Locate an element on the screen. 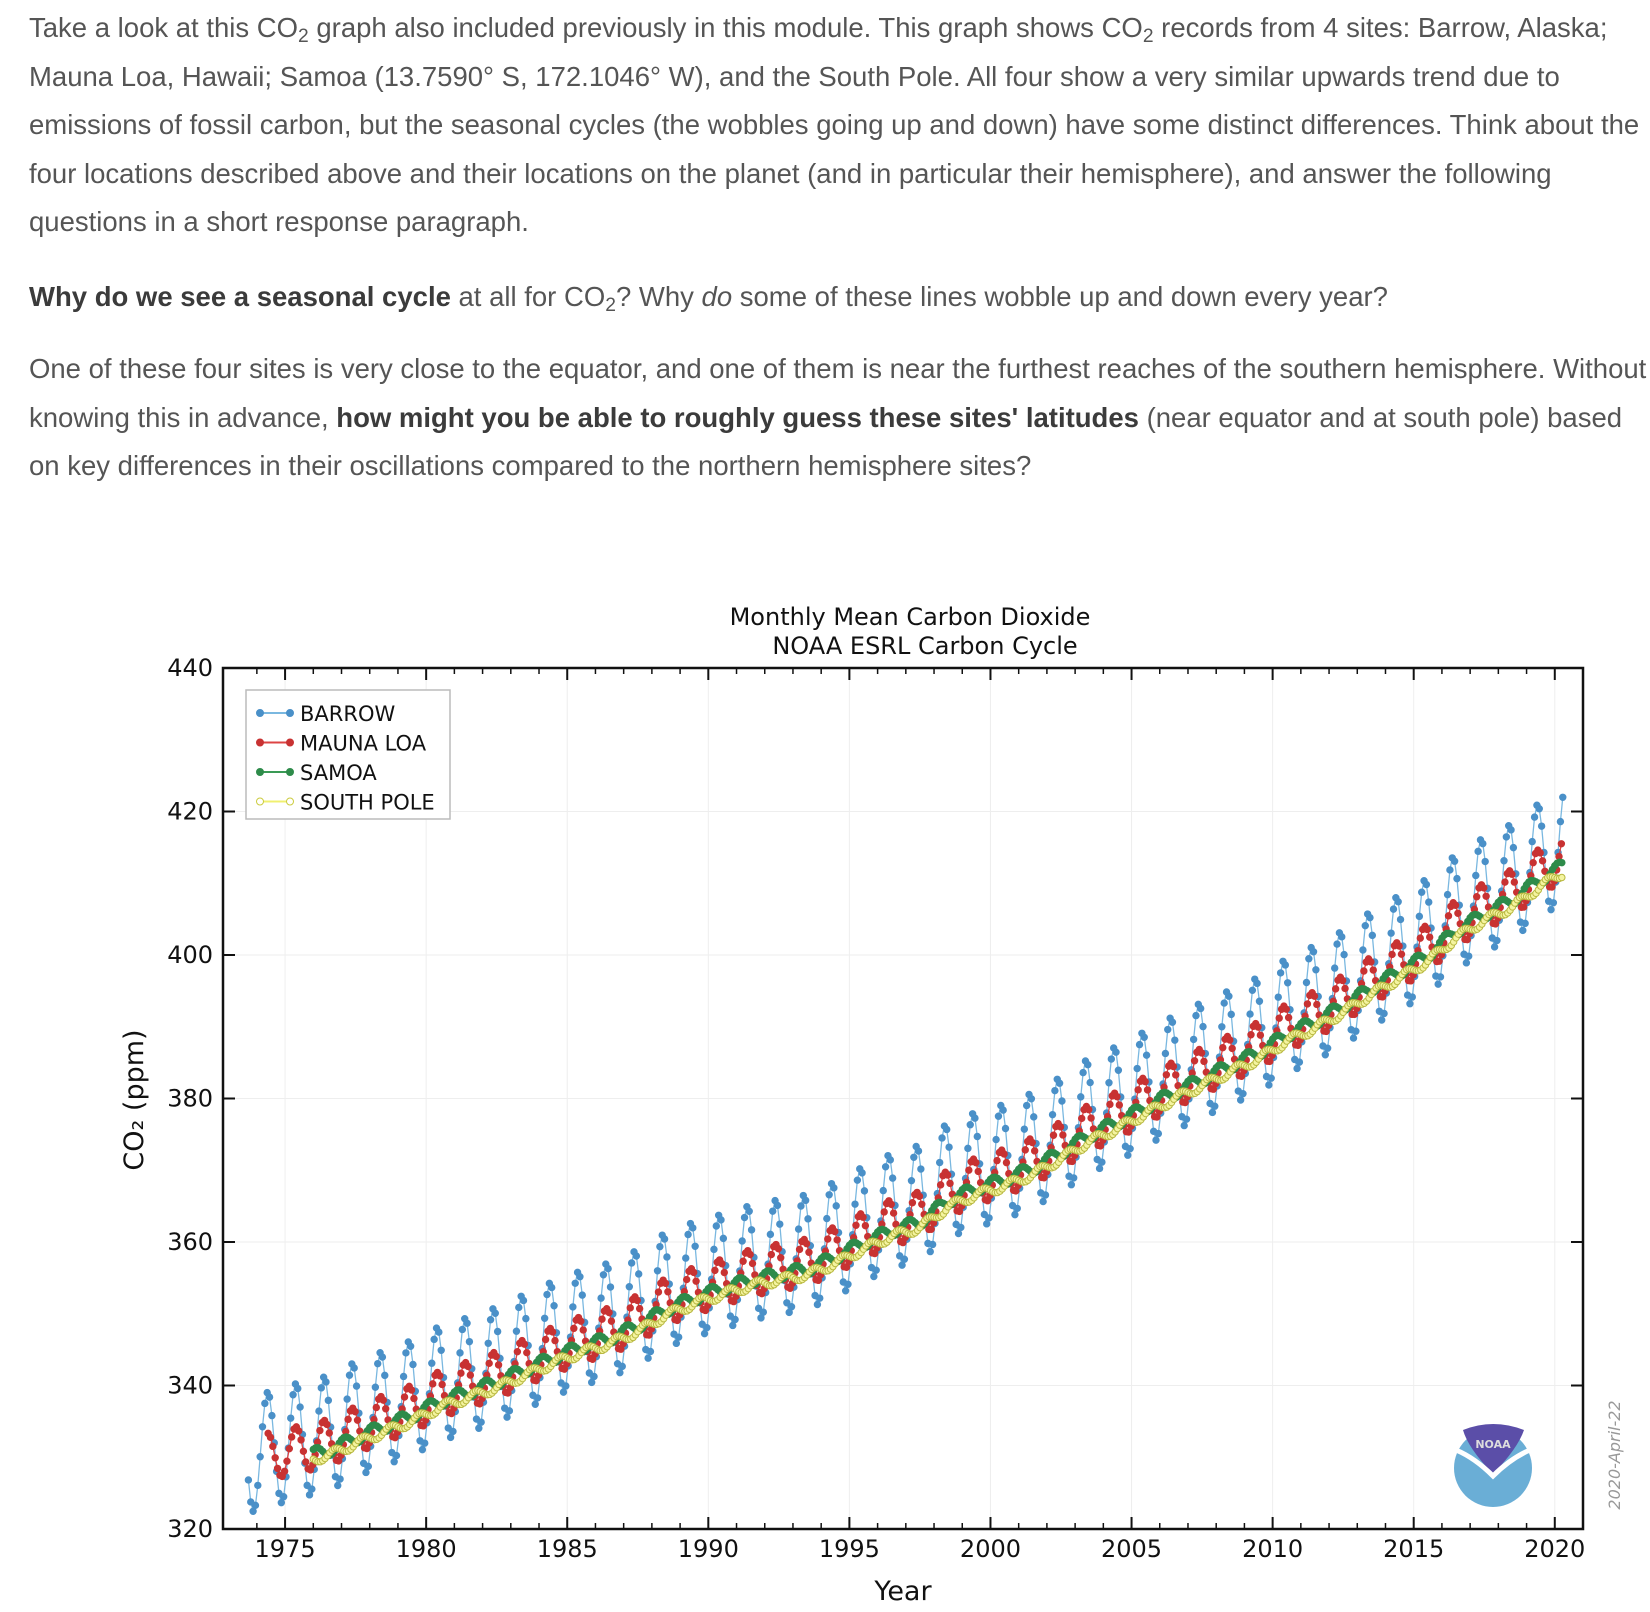  x-tick-label: 1990 is located at coordinates (708, 1549).